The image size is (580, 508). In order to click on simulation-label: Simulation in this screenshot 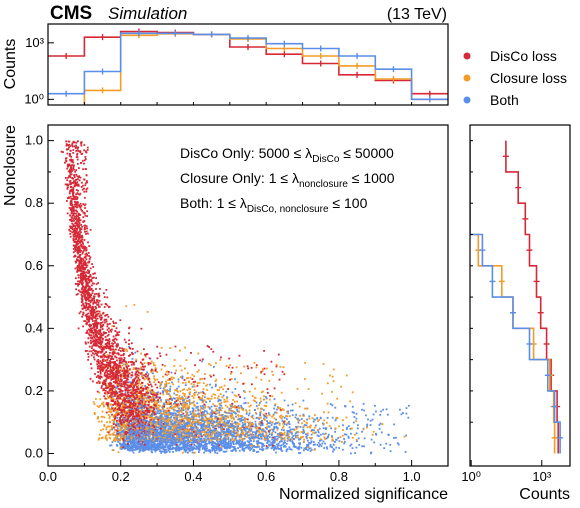, I will do `click(147, 13)`.